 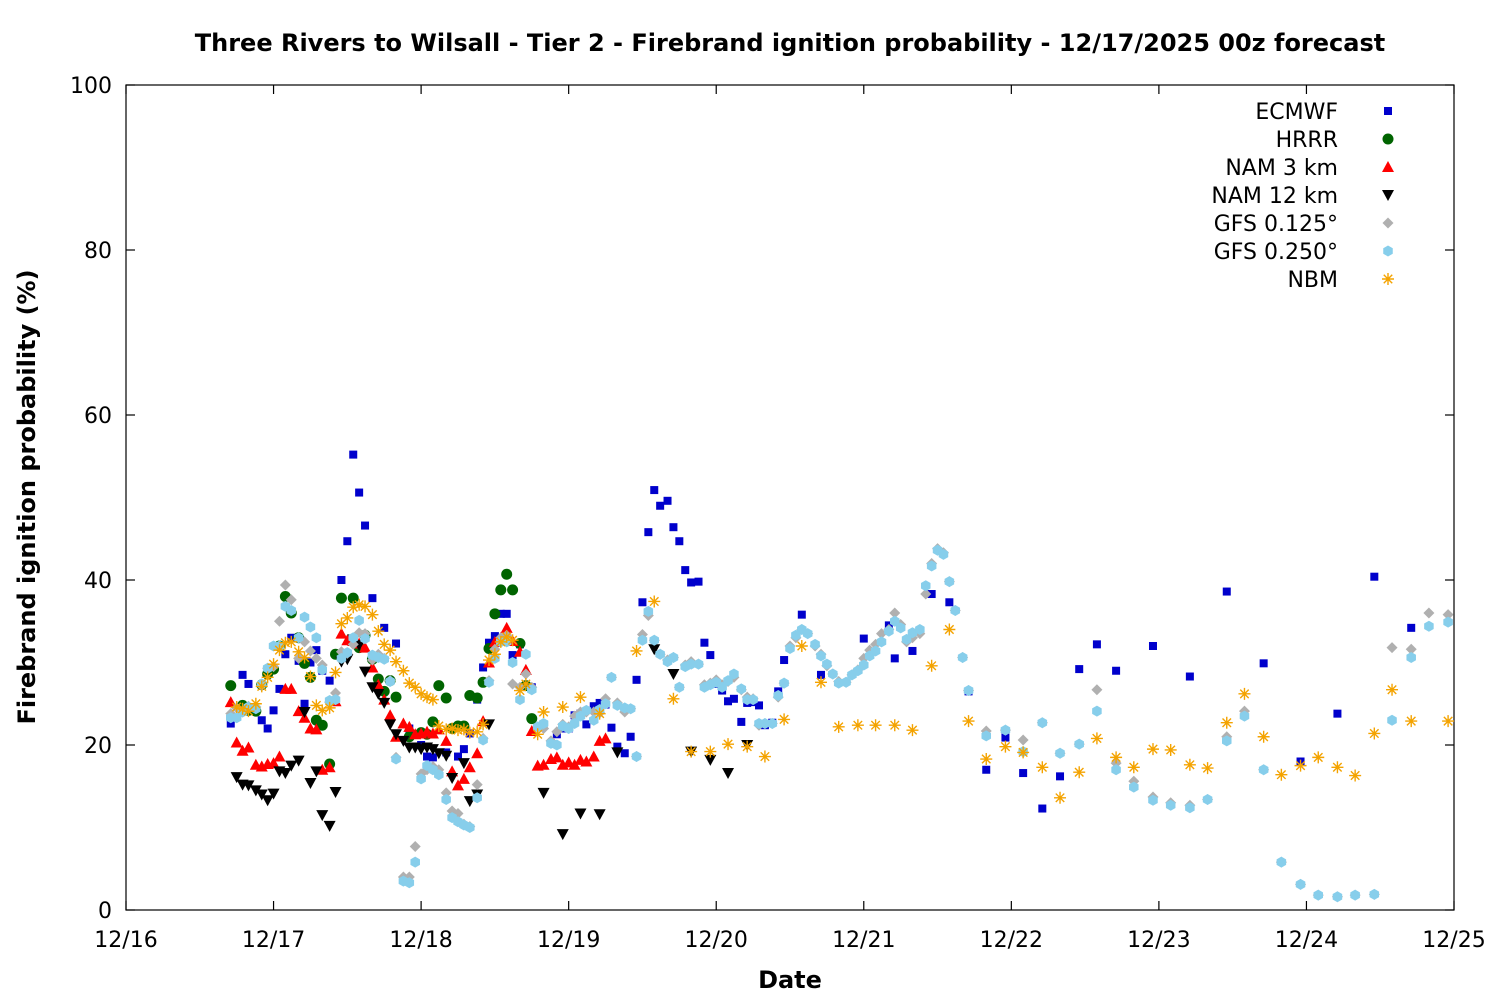 What do you see at coordinates (1281, 168) in the screenshot?
I see `legend-label: NAM 3 km` at bounding box center [1281, 168].